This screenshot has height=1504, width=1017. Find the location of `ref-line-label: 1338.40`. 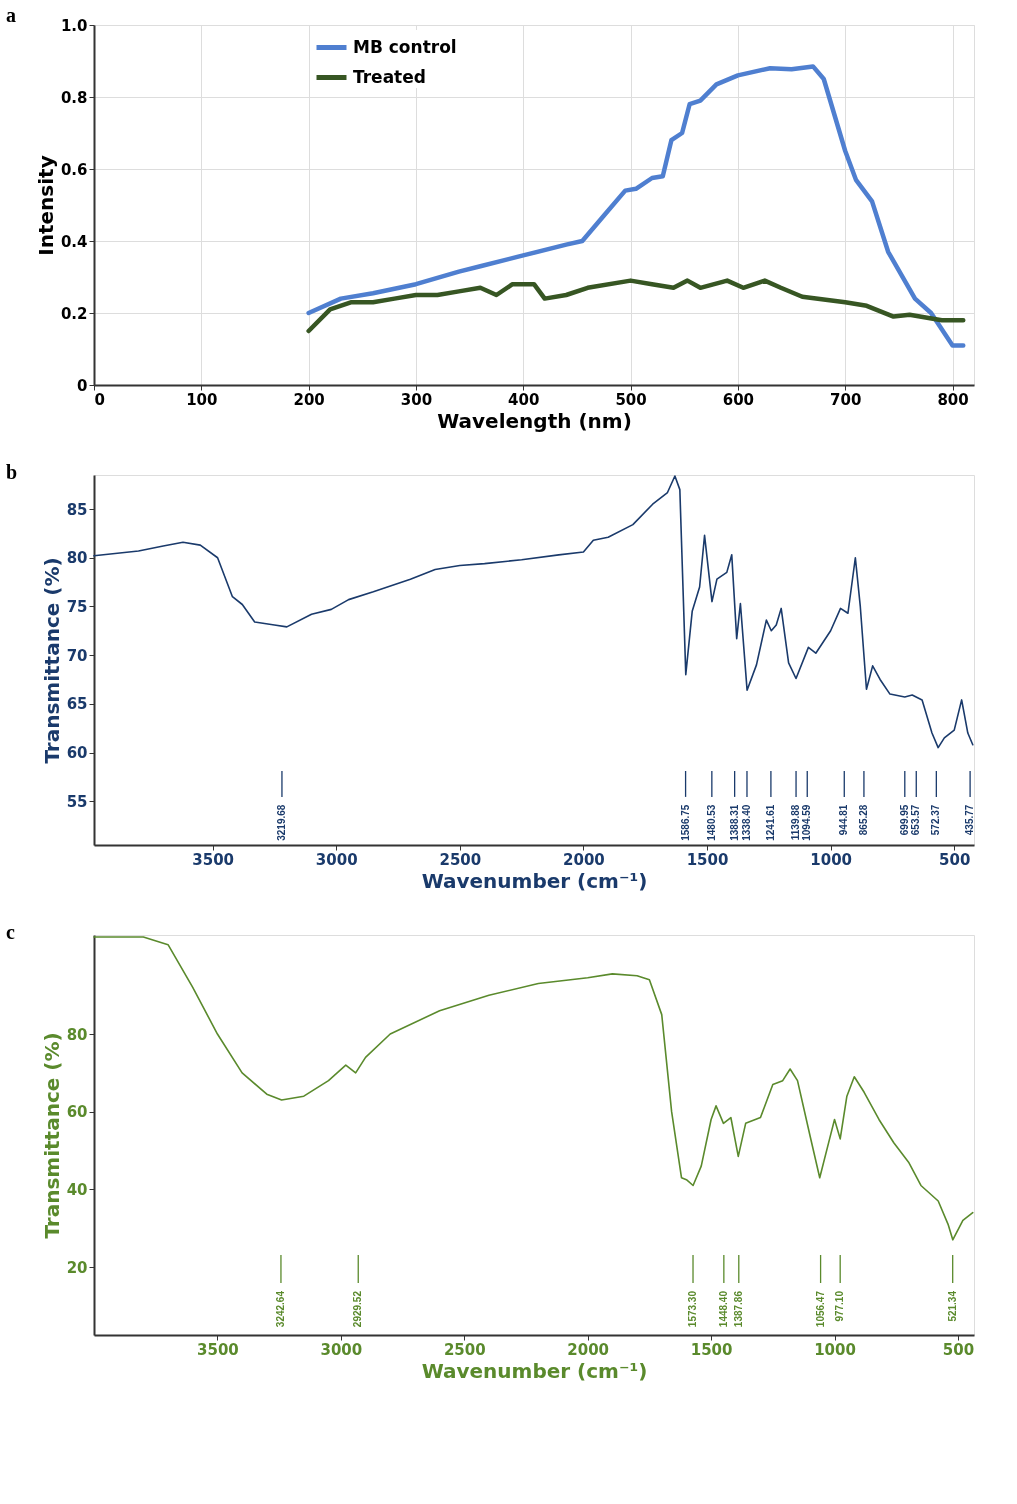

ref-line-label: 1338.40 is located at coordinates (746, 822).